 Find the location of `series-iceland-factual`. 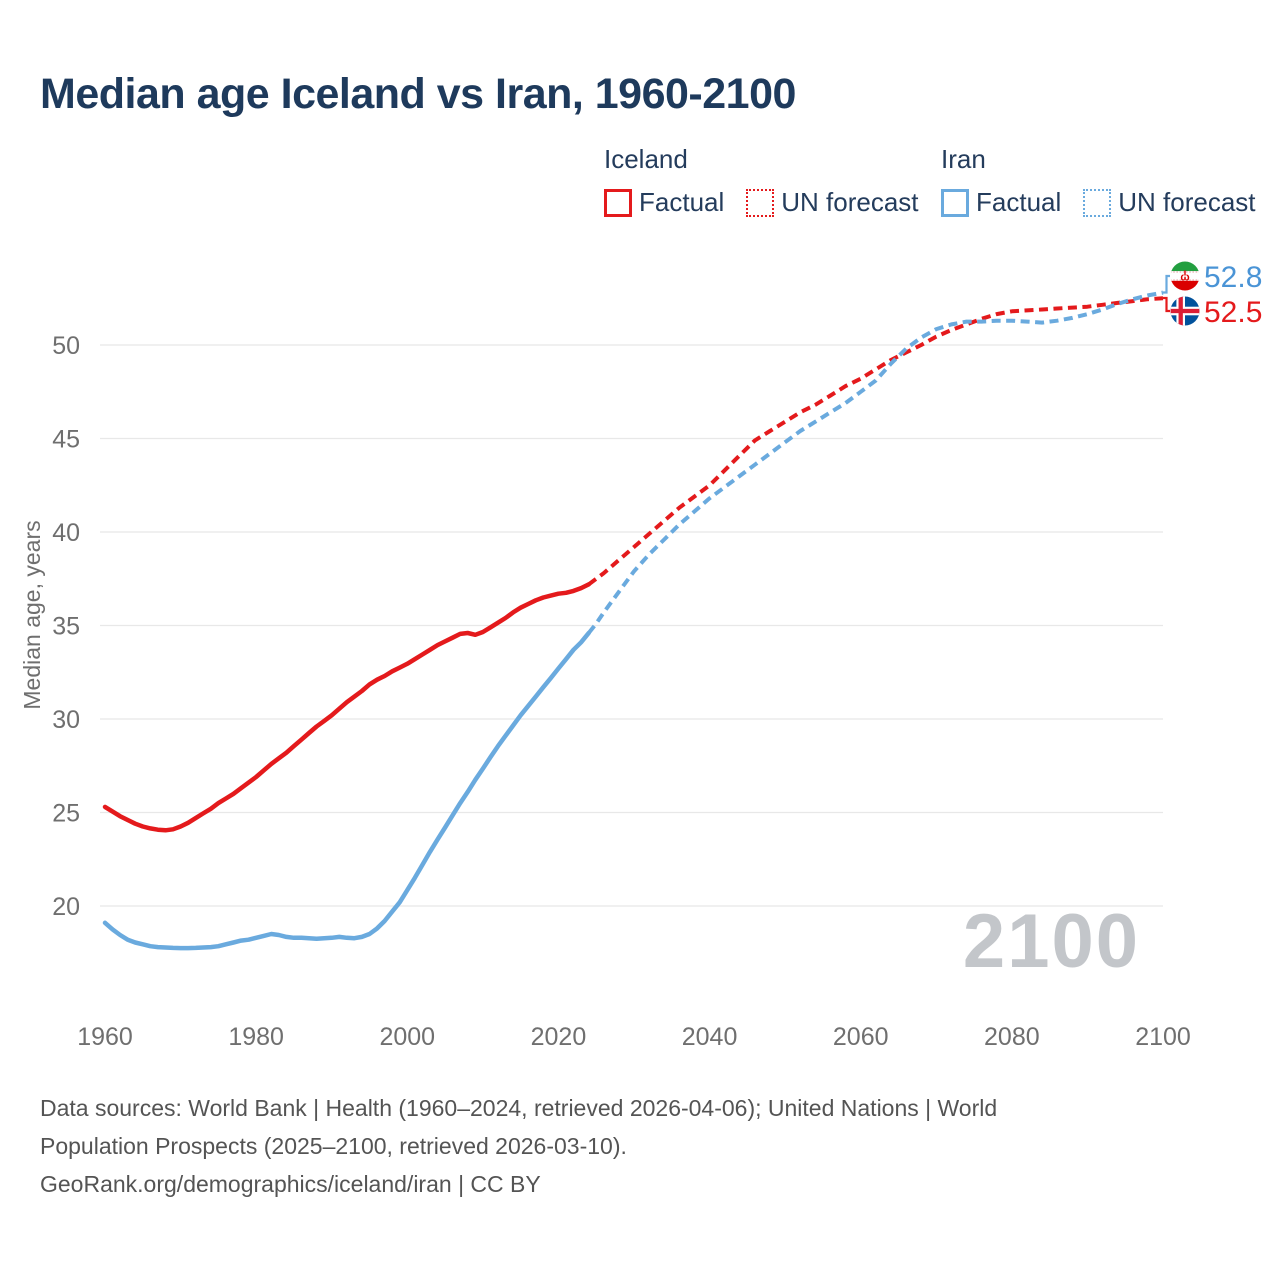

series-iceland-factual is located at coordinates (346, 707).